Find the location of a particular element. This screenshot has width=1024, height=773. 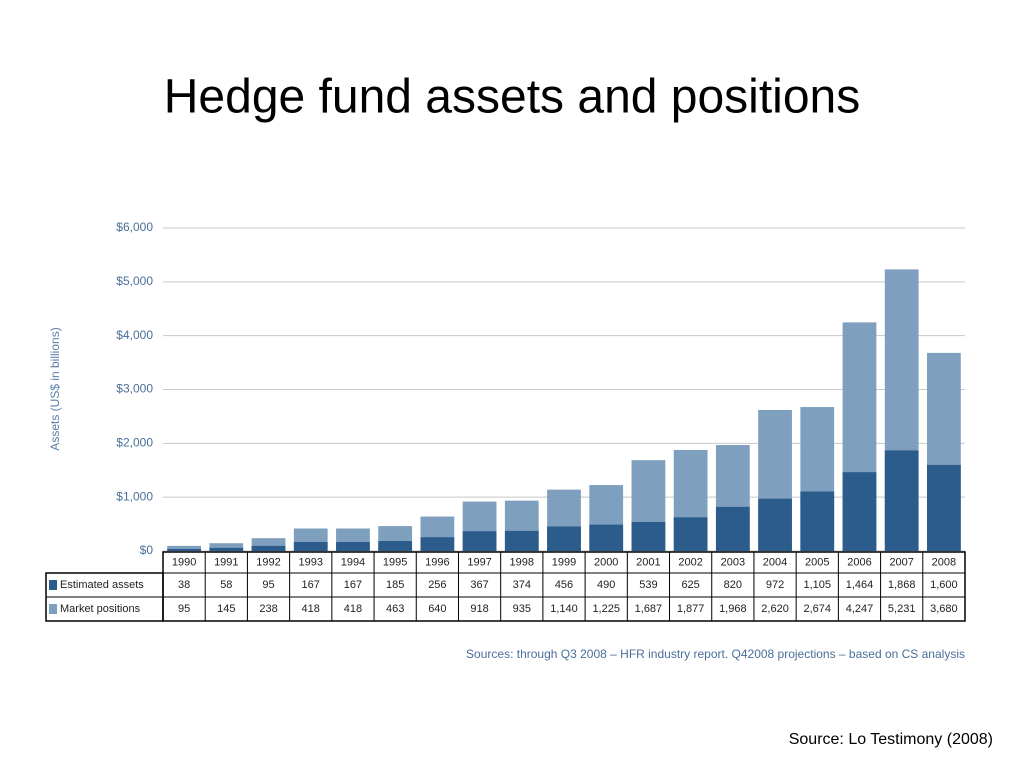

table-value: 1,464 is located at coordinates (860, 585).